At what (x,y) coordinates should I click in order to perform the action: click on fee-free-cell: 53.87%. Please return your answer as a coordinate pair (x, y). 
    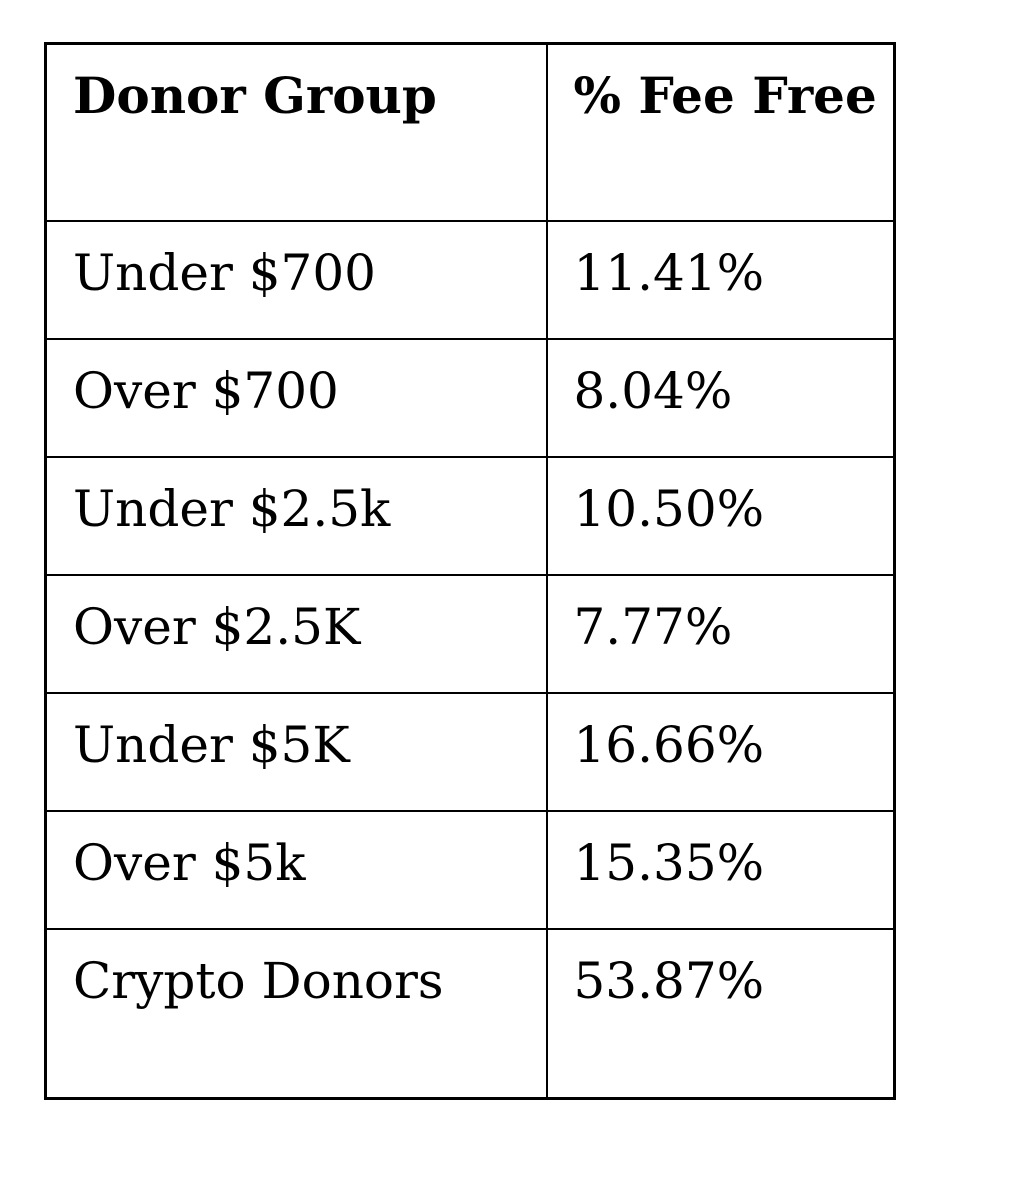
    Looking at the image, I should click on (720, 1013).